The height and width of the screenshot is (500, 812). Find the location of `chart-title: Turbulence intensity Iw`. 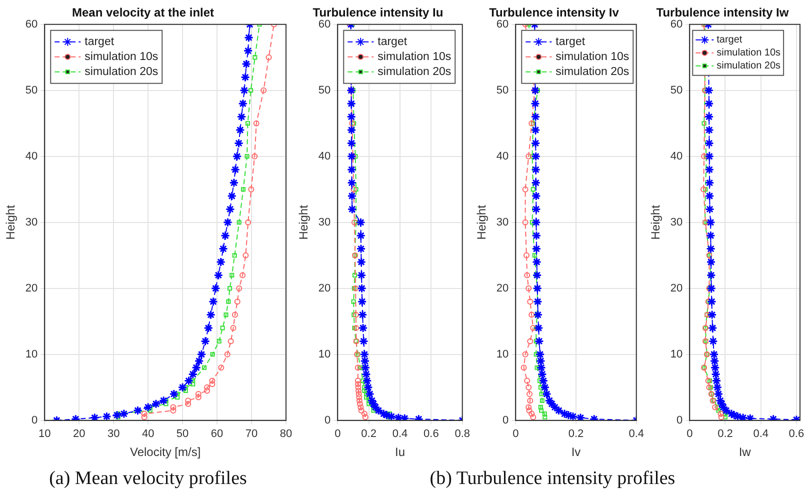

chart-title: Turbulence intensity Iw is located at coordinates (723, 13).